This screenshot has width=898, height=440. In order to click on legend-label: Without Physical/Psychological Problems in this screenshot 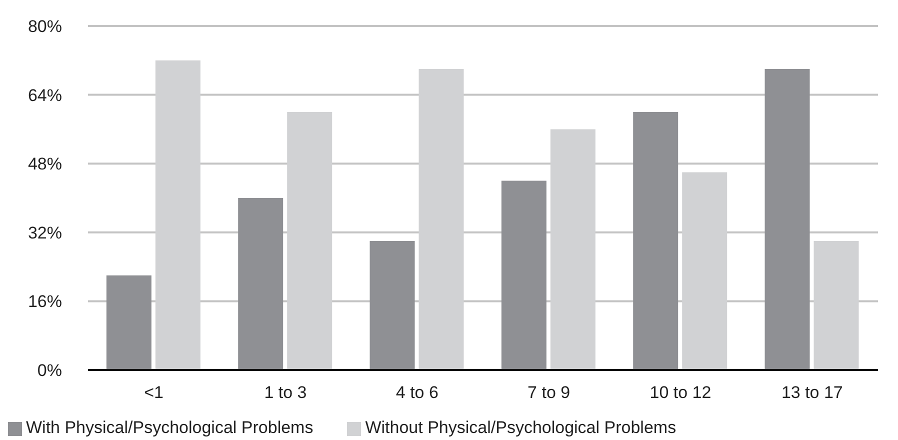, I will do `click(520, 427)`.